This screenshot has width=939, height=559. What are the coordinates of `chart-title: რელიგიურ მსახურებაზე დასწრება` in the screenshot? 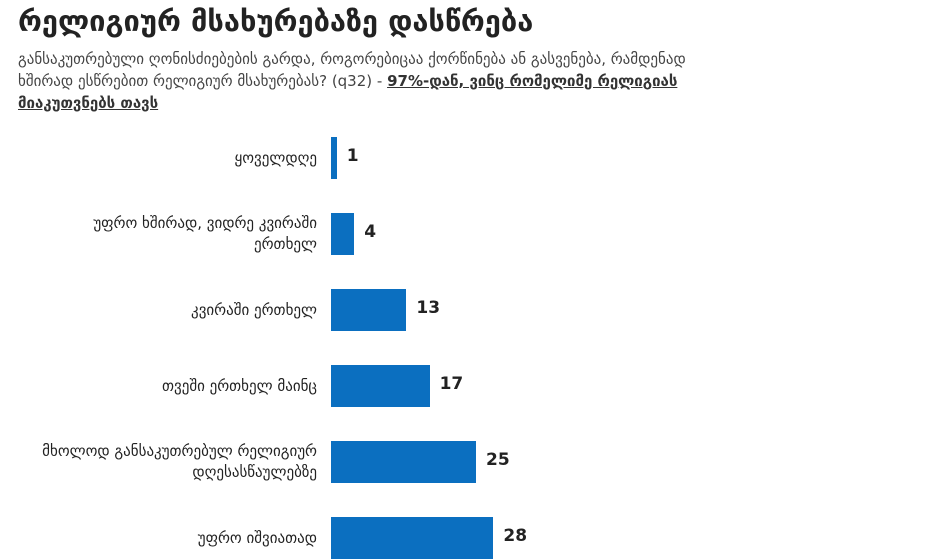 It's located at (276, 21).